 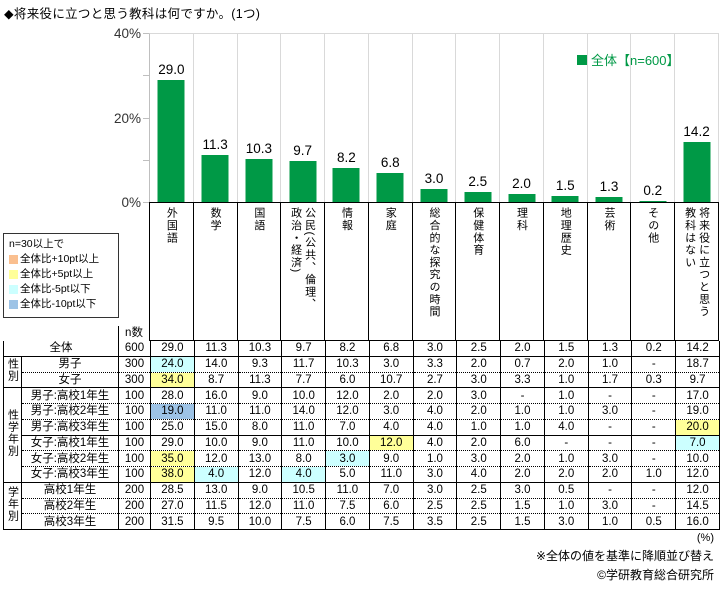 What do you see at coordinates (13, 304) in the screenshot?
I see `comparison-swatch-icon` at bounding box center [13, 304].